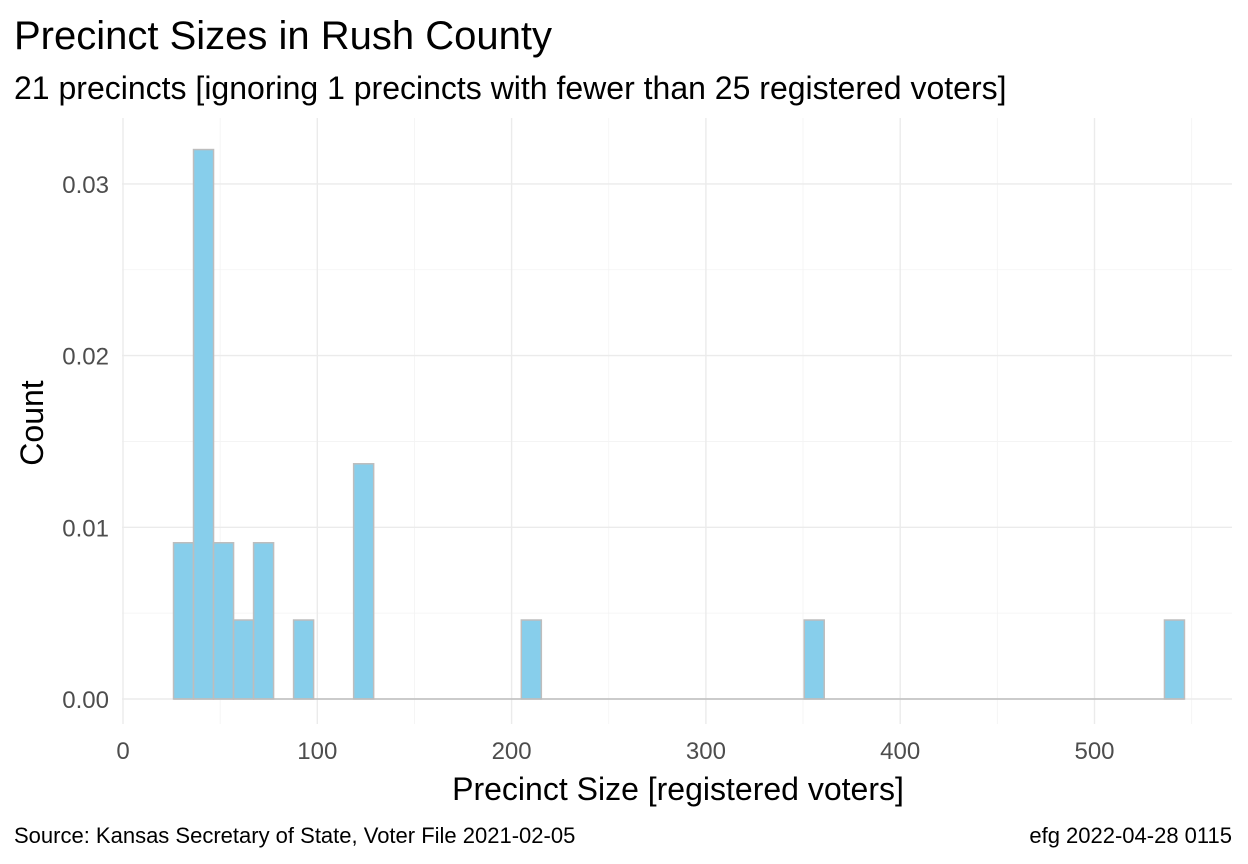 This screenshot has height=864, width=1248. Describe the element at coordinates (1094, 751) in the screenshot. I see `x-tick-label: 500` at that location.